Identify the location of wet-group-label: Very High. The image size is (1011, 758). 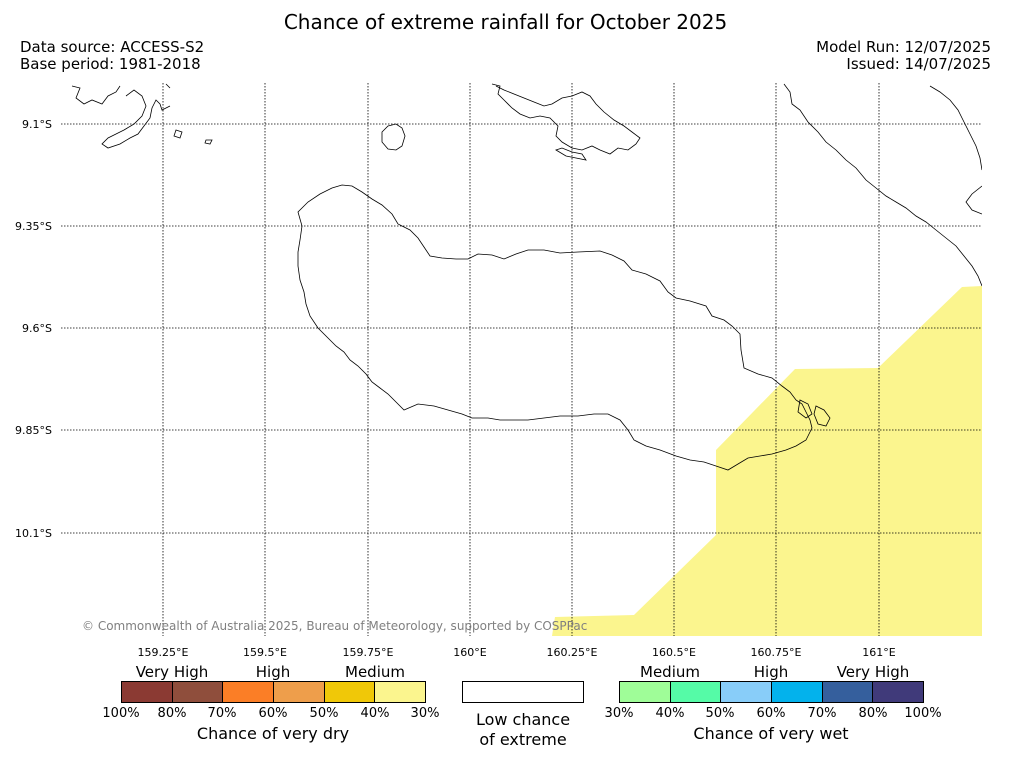
(873, 672).